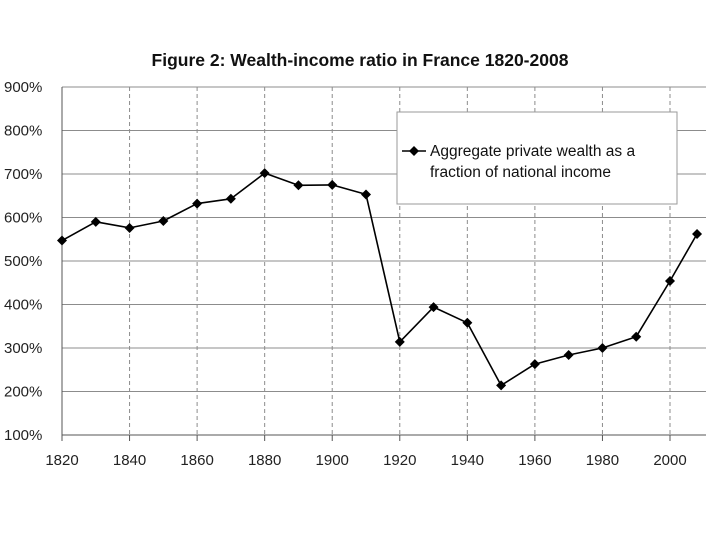 The width and height of the screenshot is (720, 540). Describe the element at coordinates (23, 174) in the screenshot. I see `y-tick-label: 700%` at that location.